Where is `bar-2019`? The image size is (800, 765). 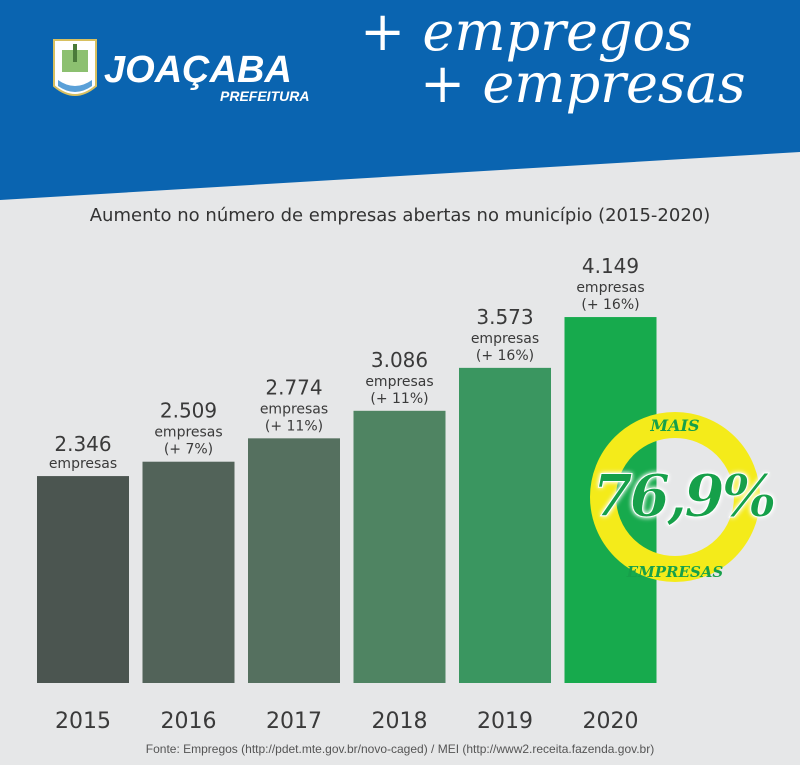 bar-2019 is located at coordinates (505, 525).